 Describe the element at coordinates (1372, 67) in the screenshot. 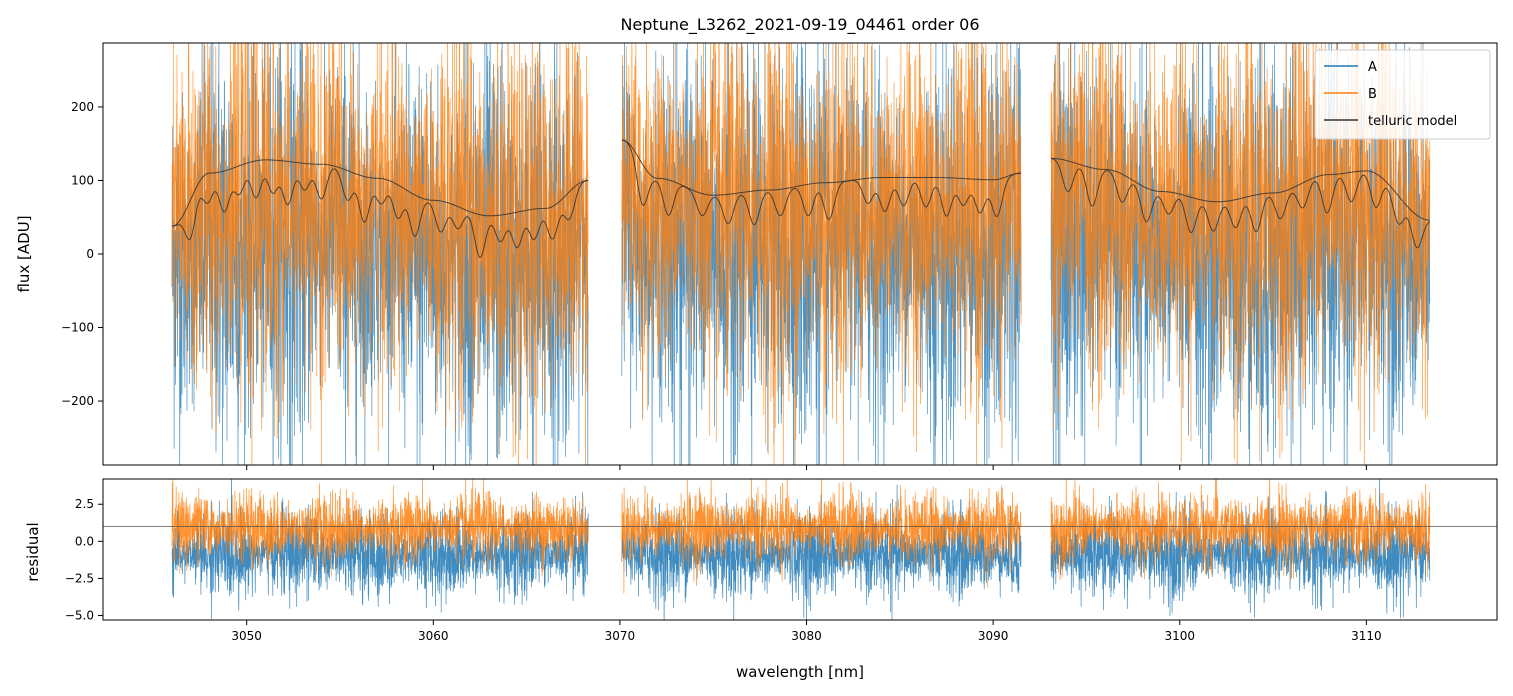

I see `legend-label-a: A` at that location.